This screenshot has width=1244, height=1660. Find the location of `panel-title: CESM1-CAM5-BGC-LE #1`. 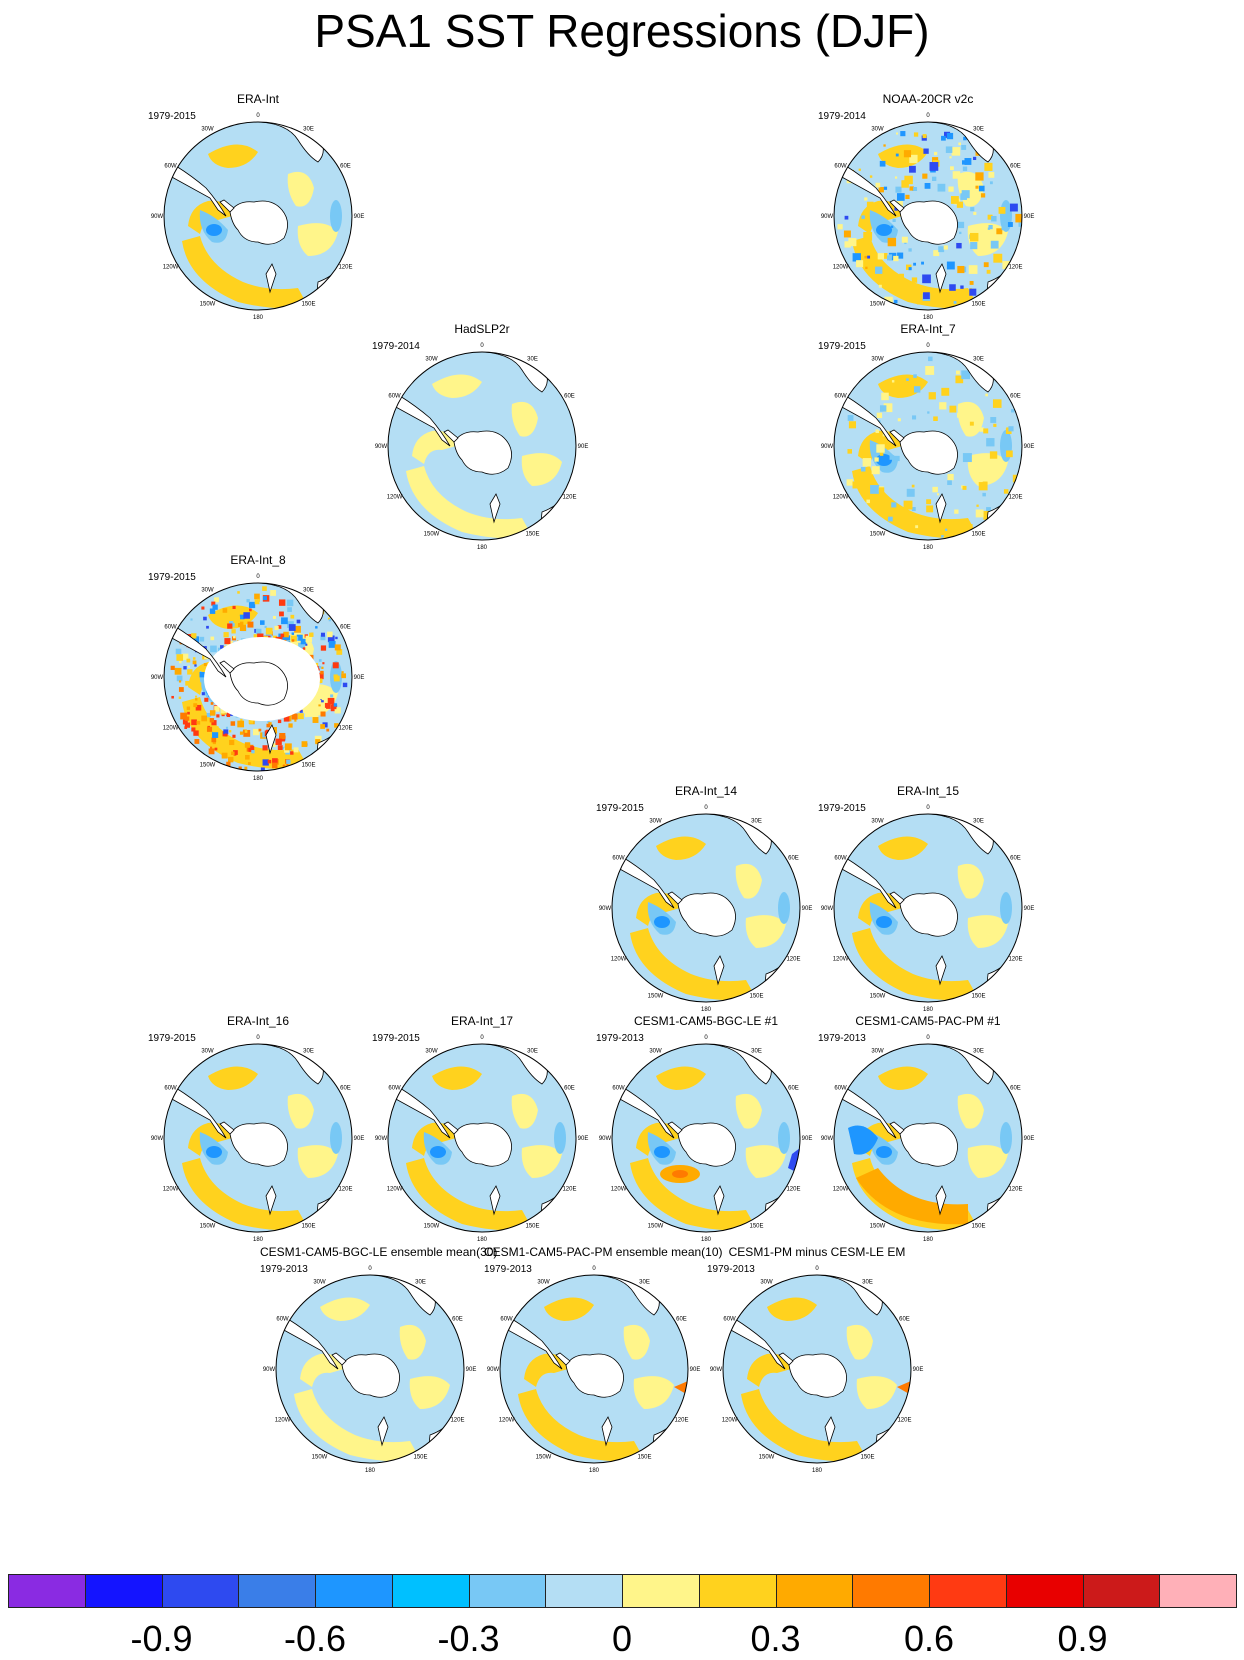

panel-title: CESM1-CAM5-BGC-LE #1 is located at coordinates (706, 1021).